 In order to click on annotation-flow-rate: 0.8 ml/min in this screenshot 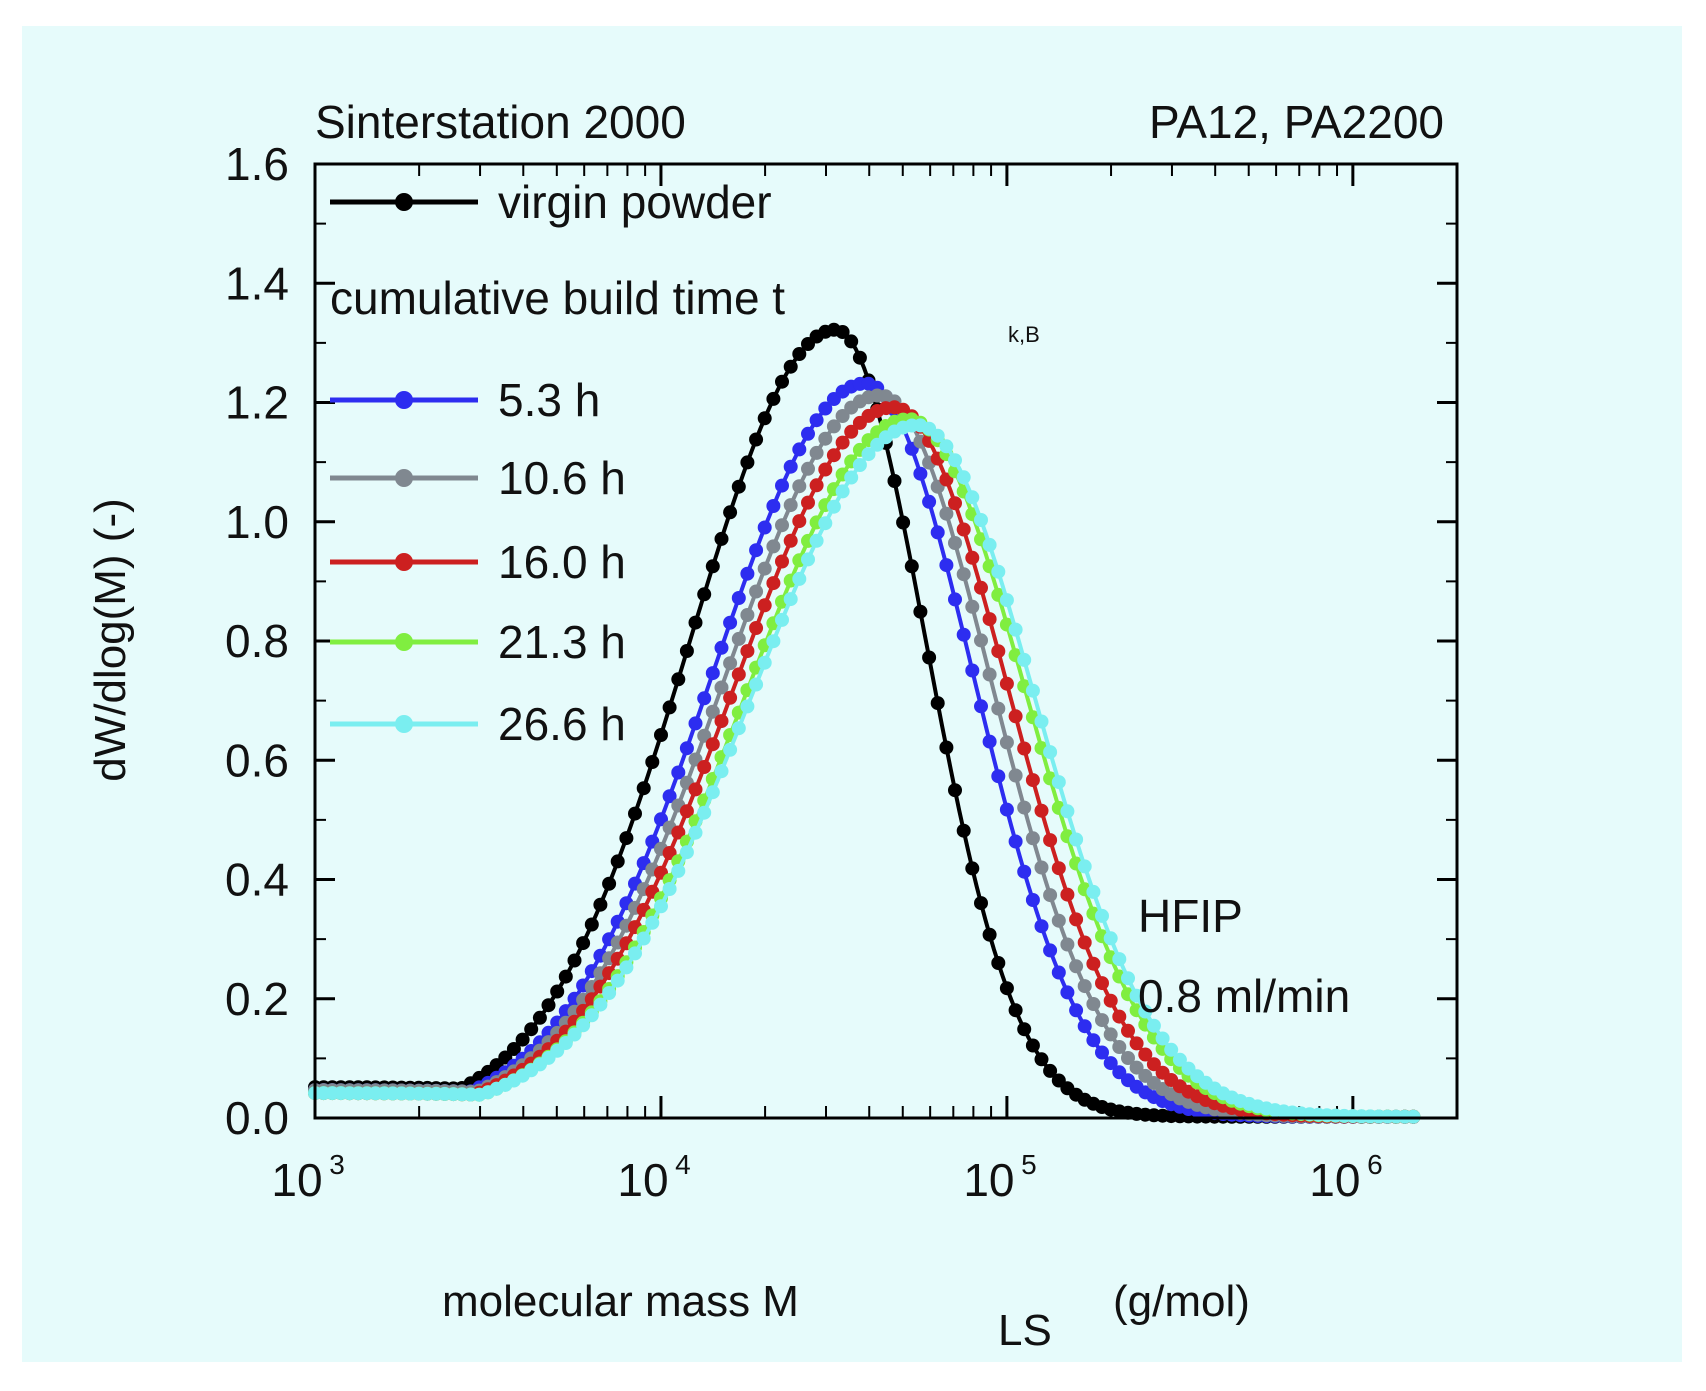, I will do `click(1244, 996)`.